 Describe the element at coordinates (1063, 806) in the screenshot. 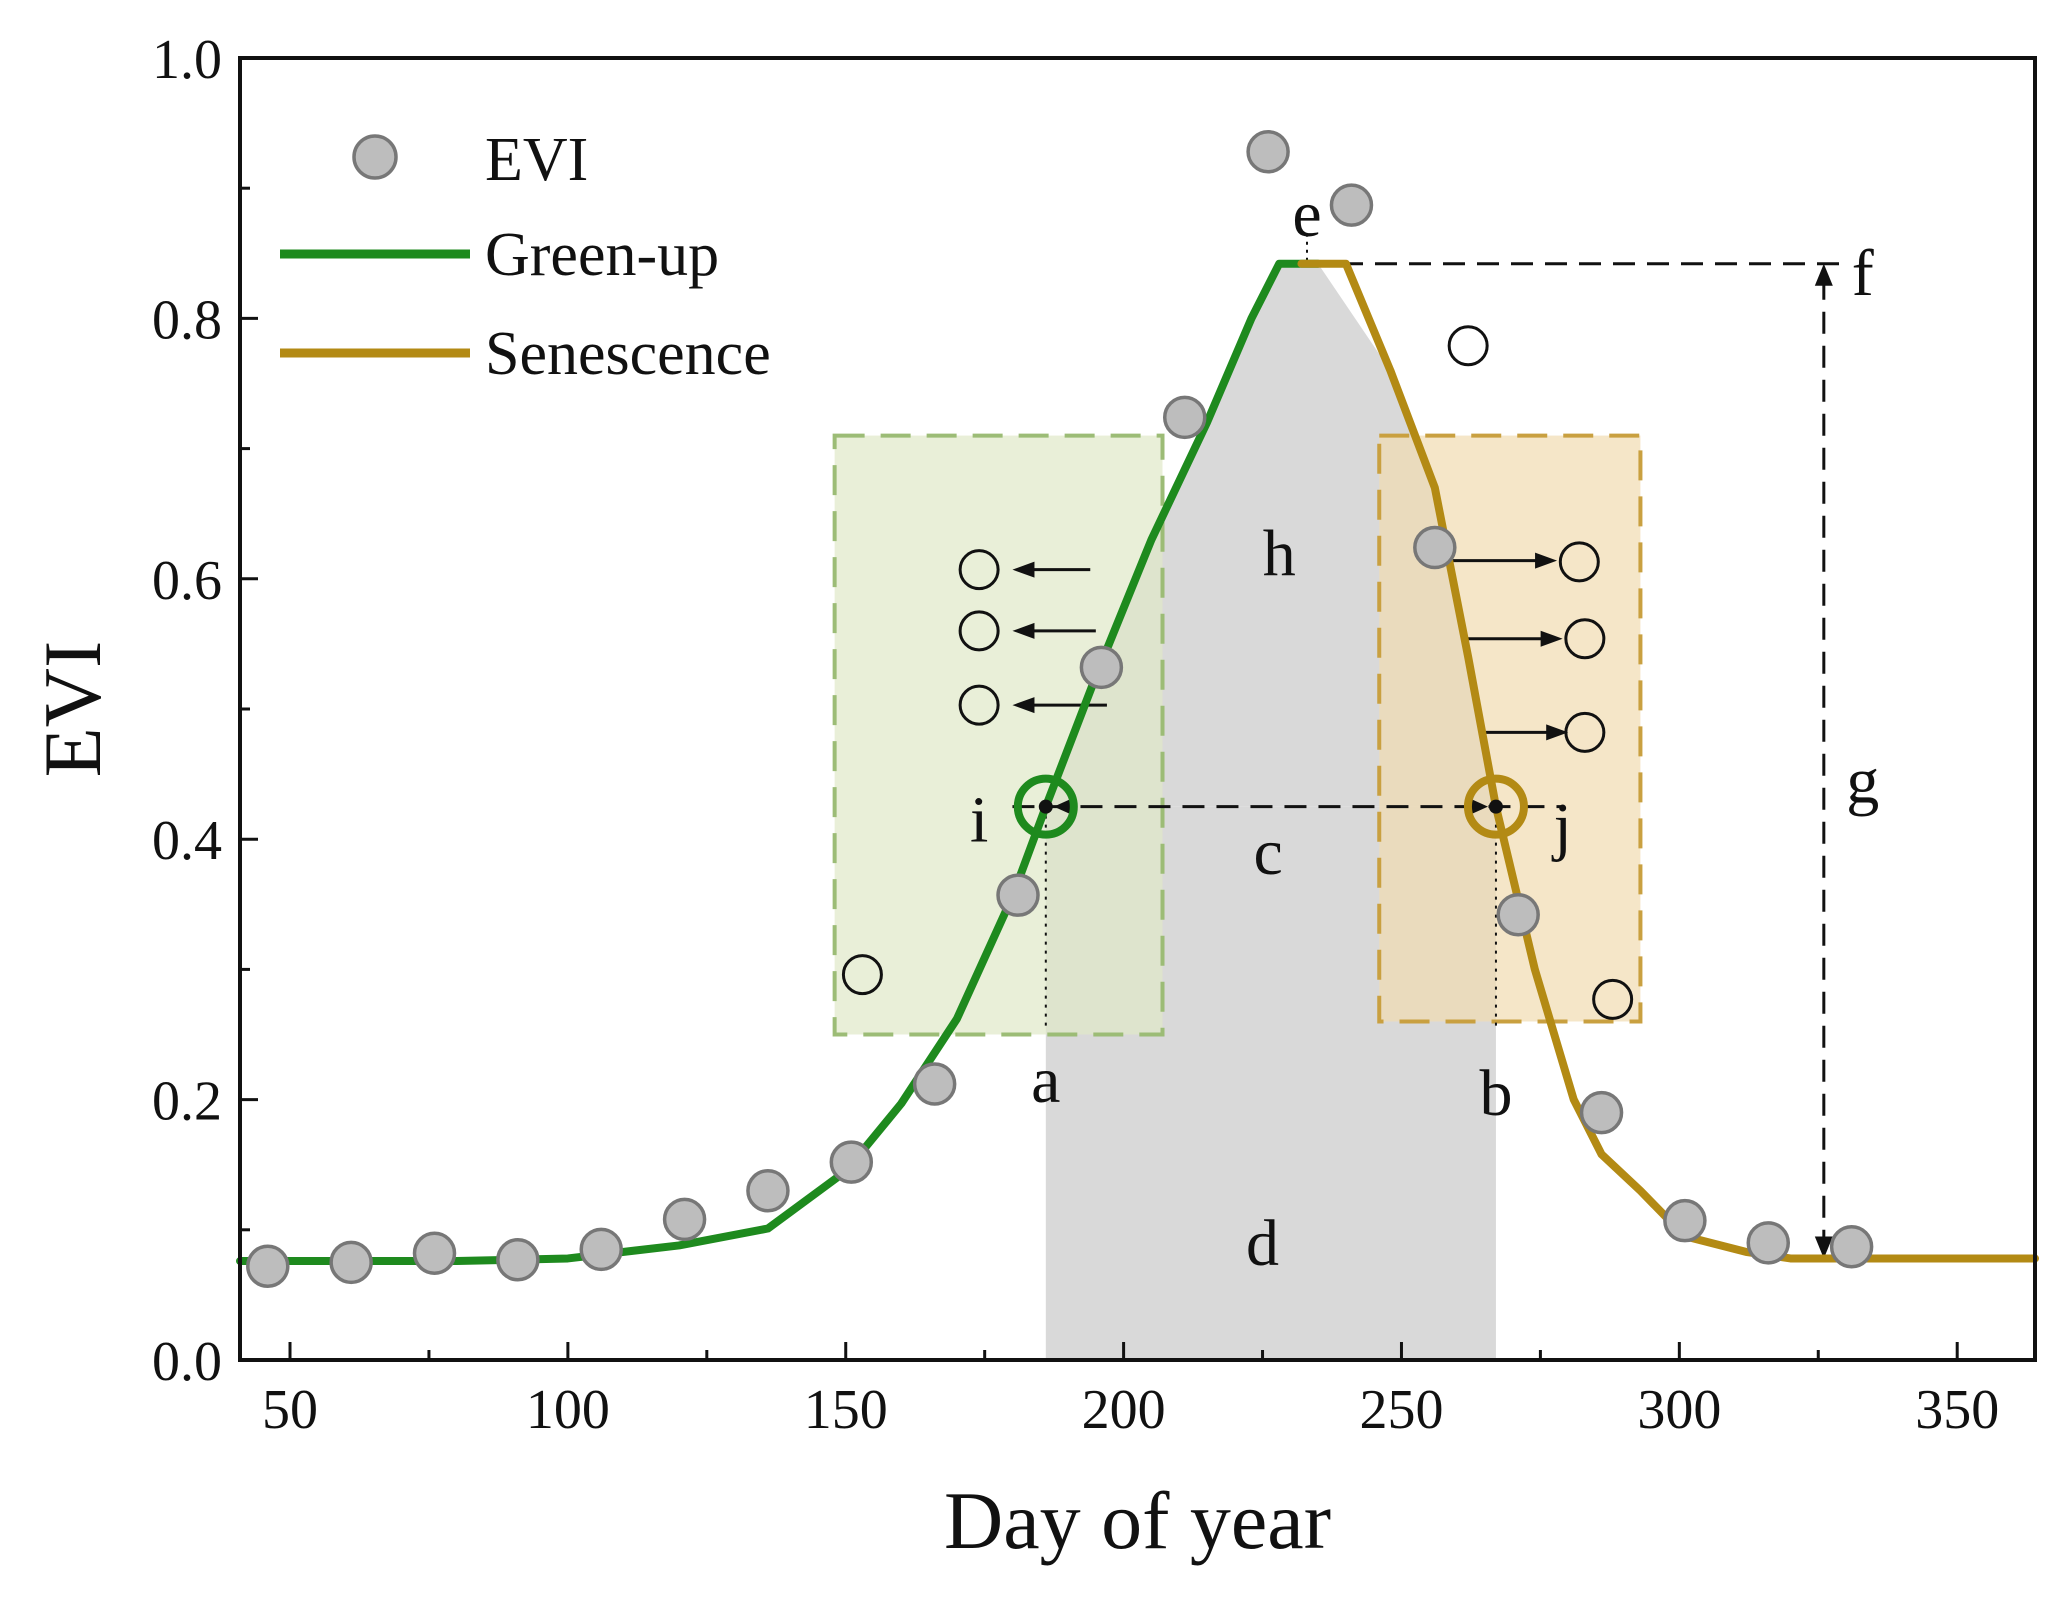

I see `season-length-arrowhead-left` at that location.